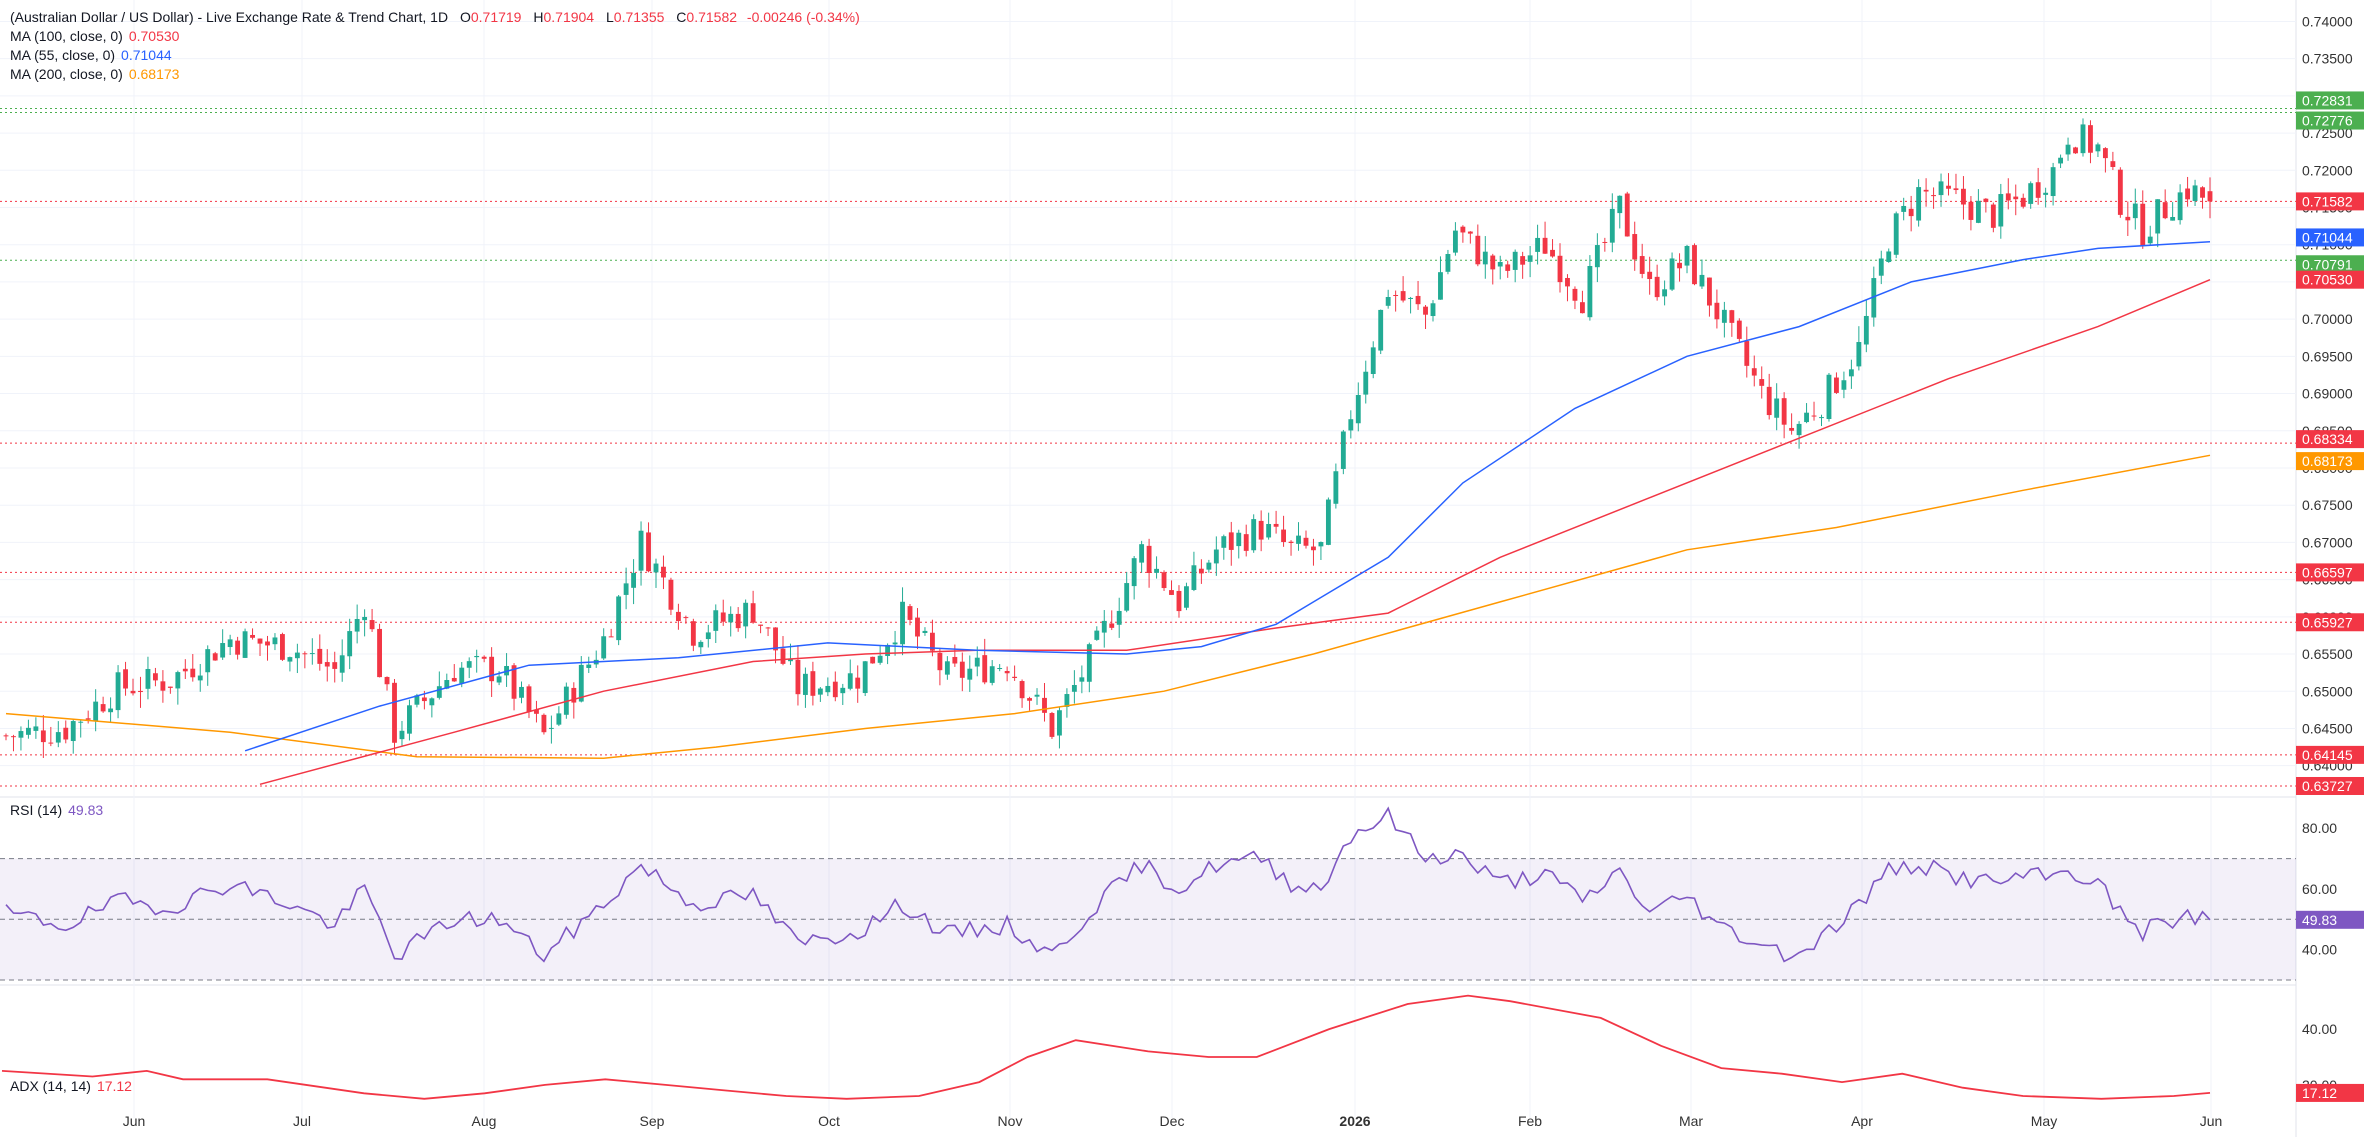 Image resolution: width=2368 pixels, height=1142 pixels. What do you see at coordinates (2319, 828) in the screenshot?
I see `rsi-tick-label: 80.00` at bounding box center [2319, 828].